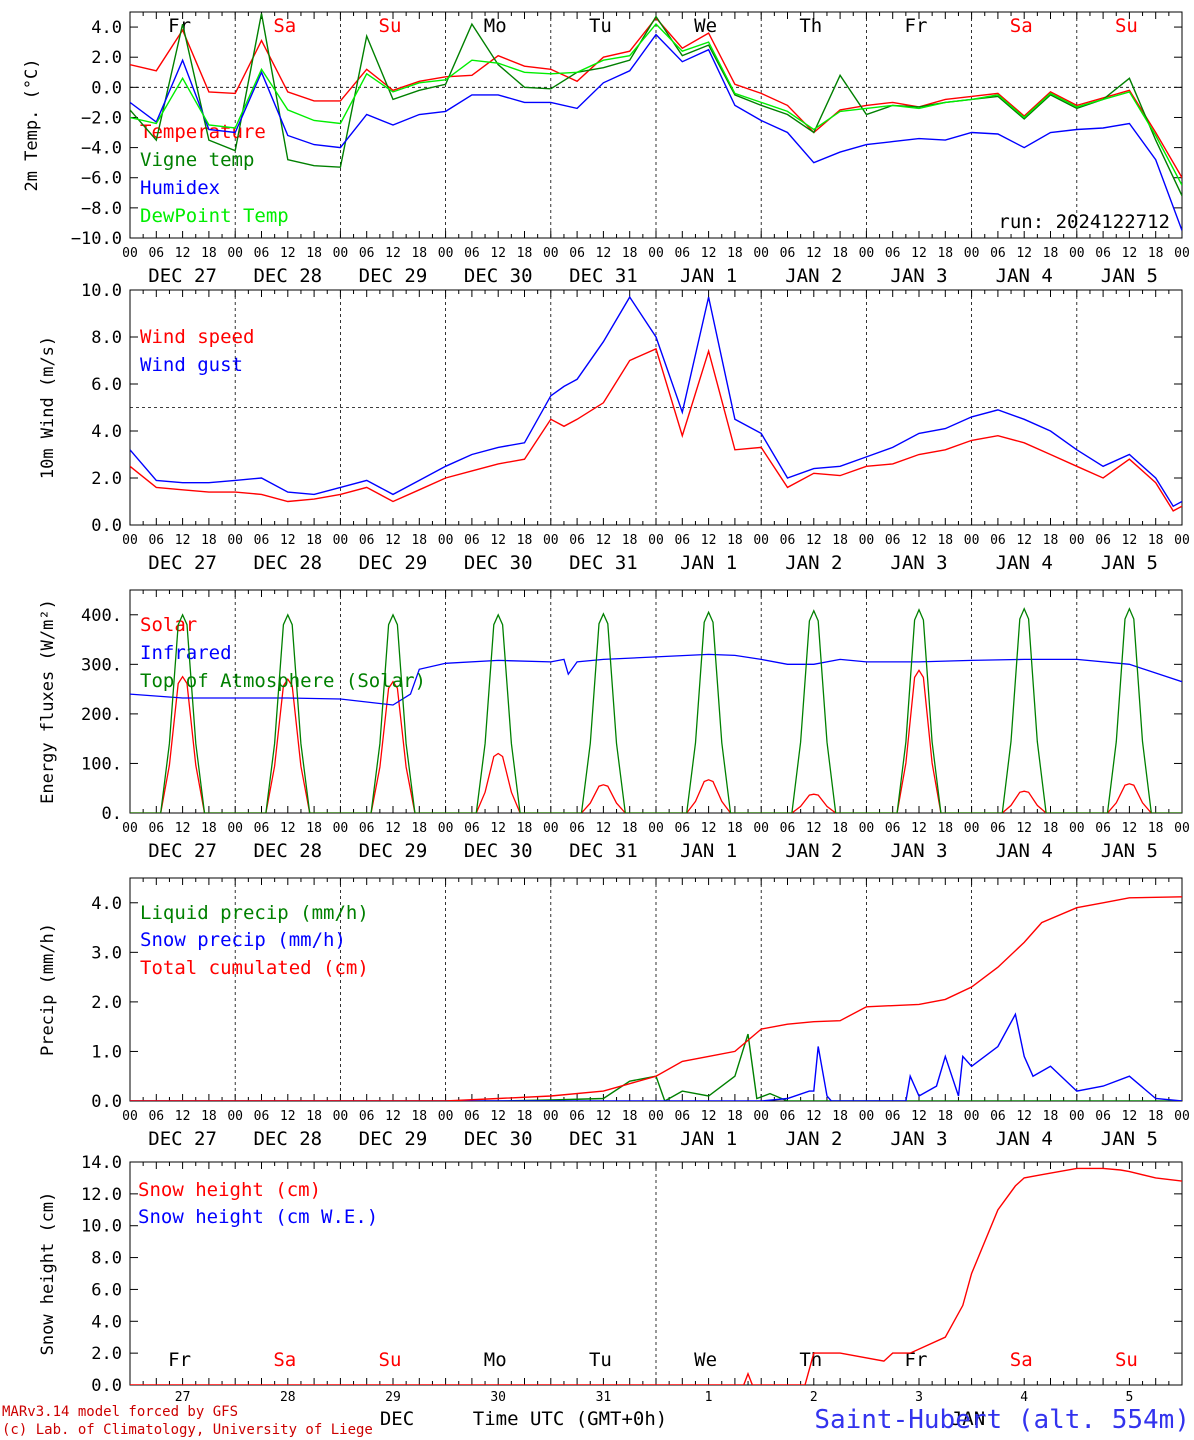 Image resolution: width=1194 pixels, height=1440 pixels. Describe the element at coordinates (1024, 1397) in the screenshot. I see `day-number-label: 4` at that location.